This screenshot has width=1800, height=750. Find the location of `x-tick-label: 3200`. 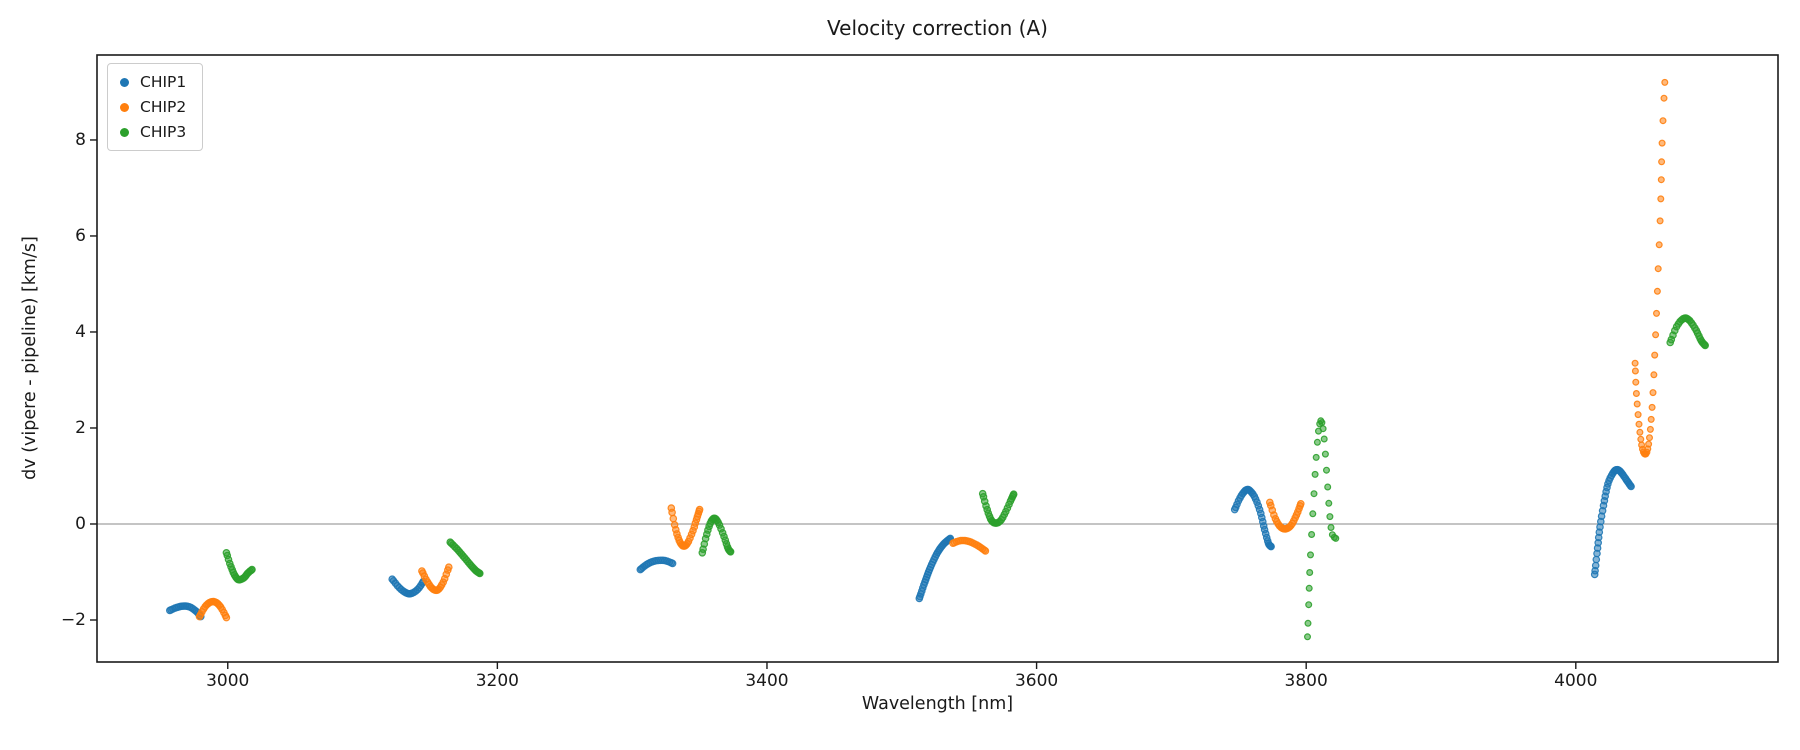

x-tick-label: 3200 is located at coordinates (497, 681).